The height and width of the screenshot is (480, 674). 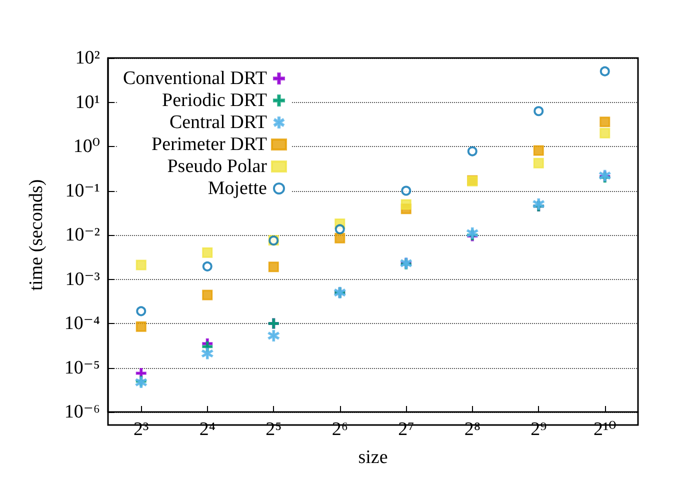 What do you see at coordinates (237, 188) in the screenshot?
I see `legend-label: Mojette` at bounding box center [237, 188].